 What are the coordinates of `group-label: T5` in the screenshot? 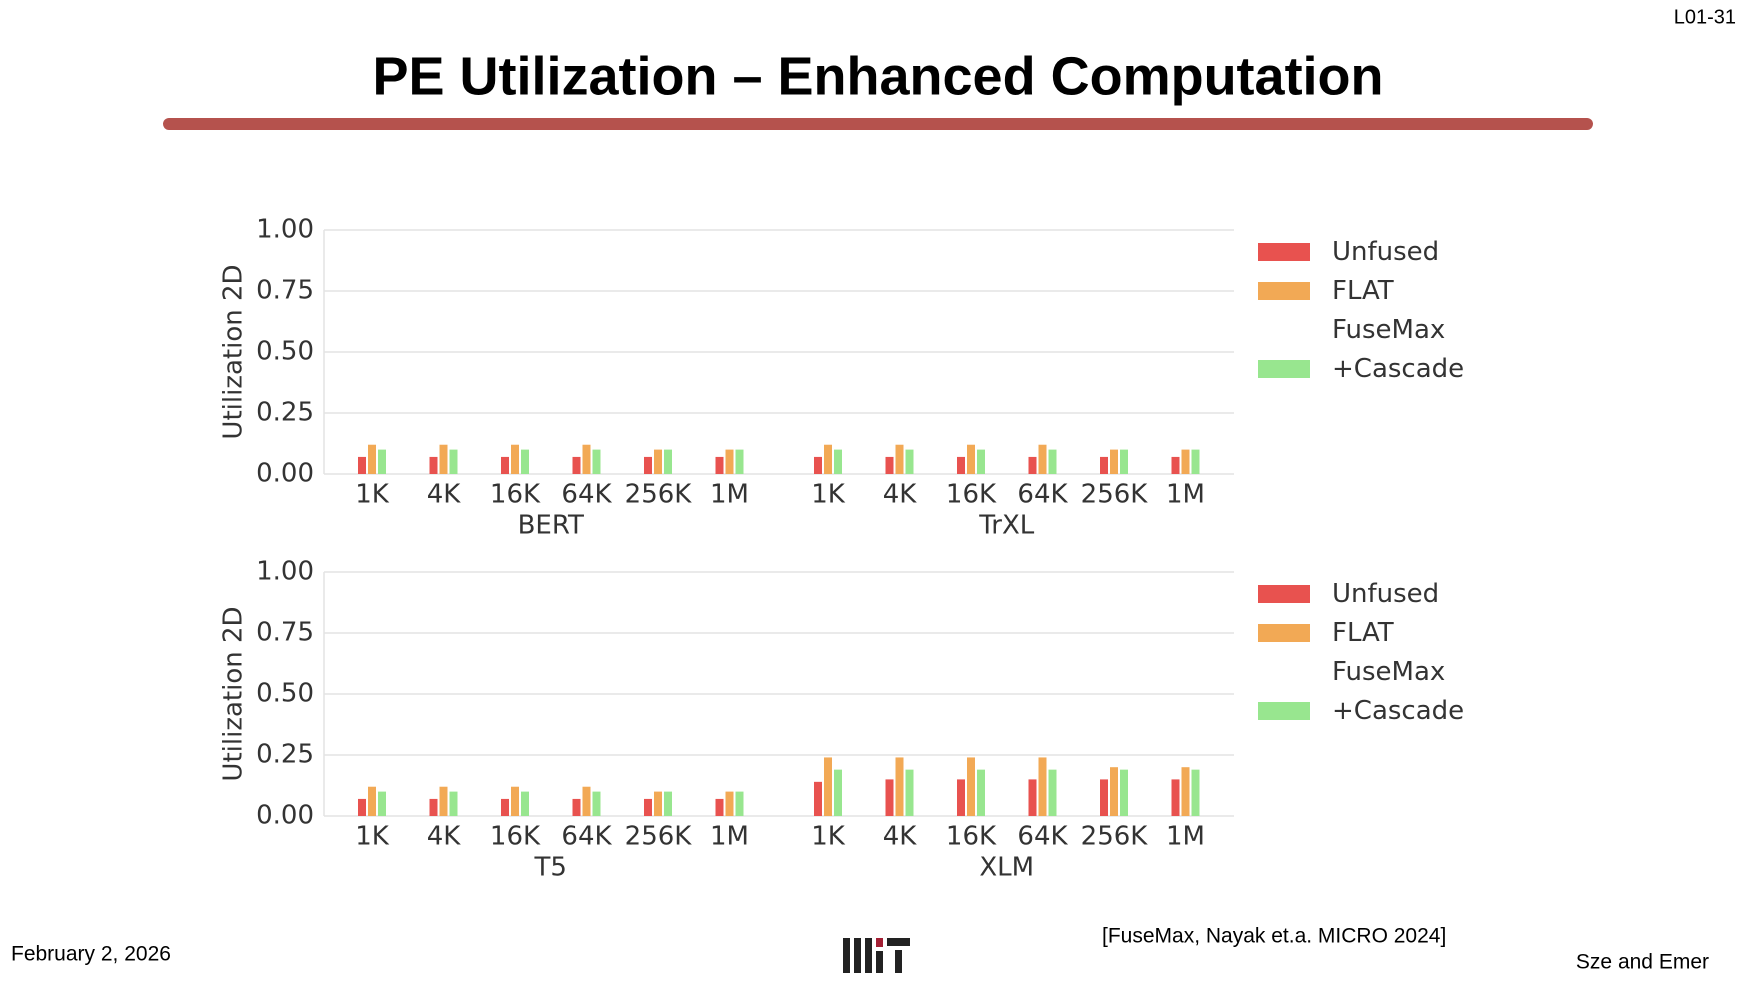 It's located at (550, 868).